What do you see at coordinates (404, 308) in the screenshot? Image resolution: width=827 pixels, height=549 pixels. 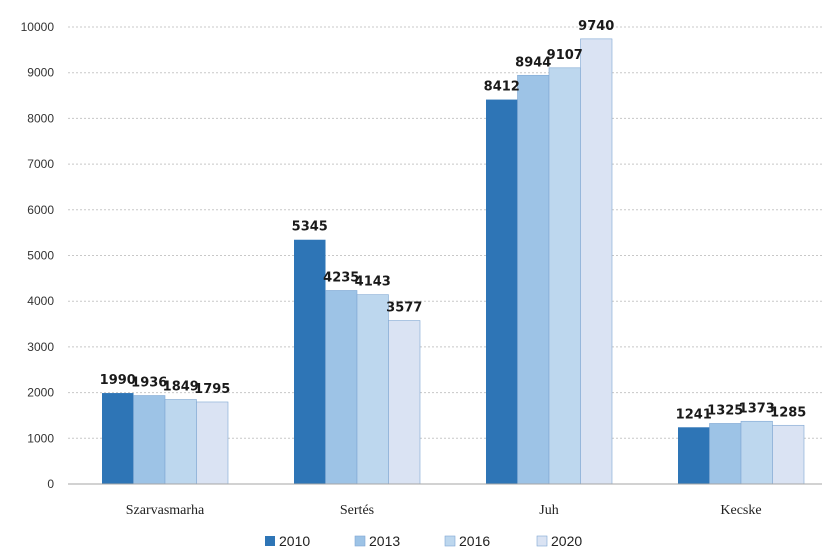 I see `data-label: 3577` at bounding box center [404, 308].